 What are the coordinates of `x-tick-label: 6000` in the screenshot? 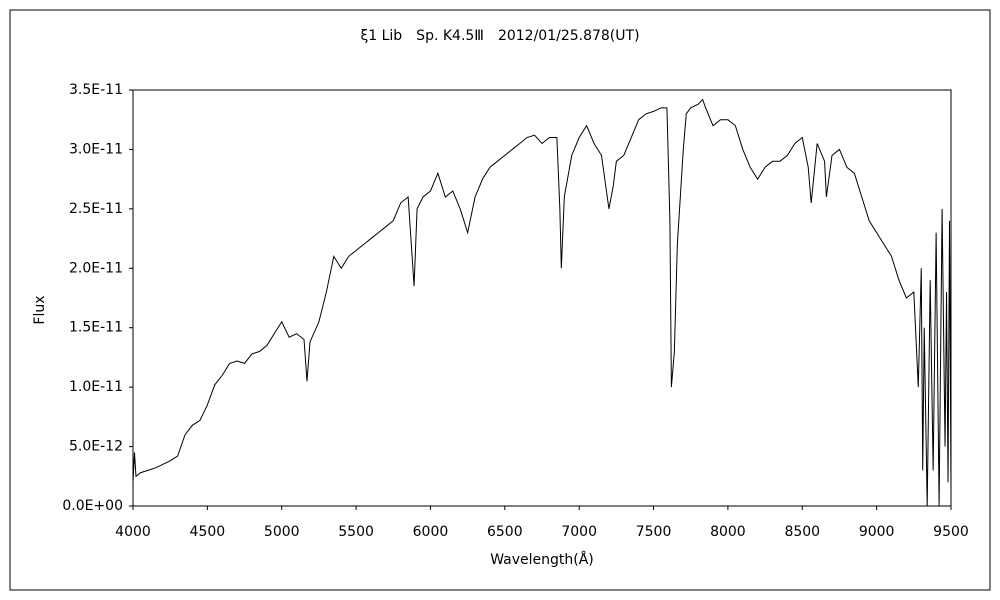 It's located at (431, 532).